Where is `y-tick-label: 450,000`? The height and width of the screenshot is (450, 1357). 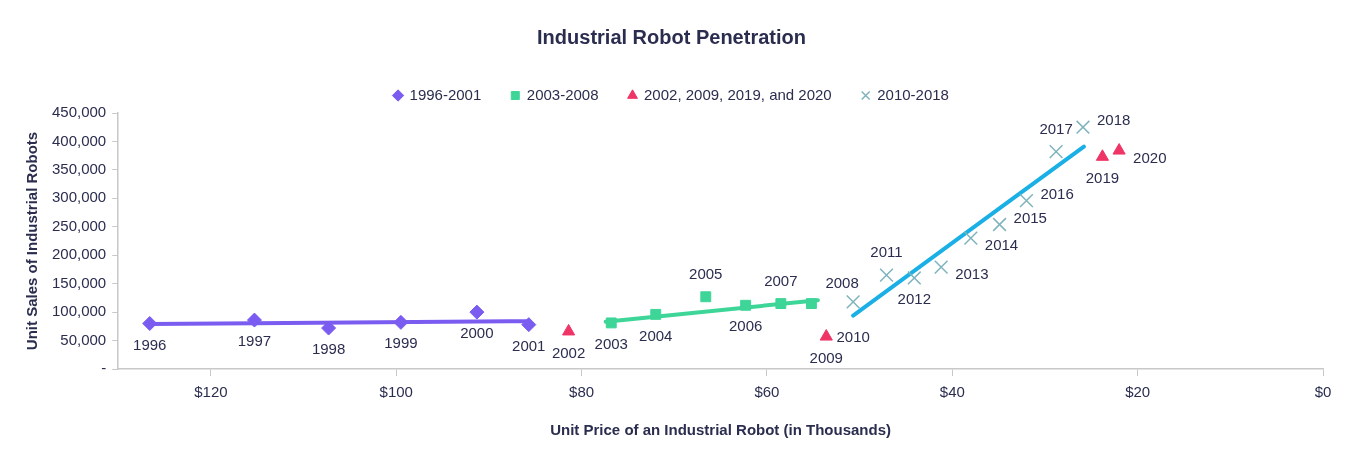 y-tick-label: 450,000 is located at coordinates (79, 112).